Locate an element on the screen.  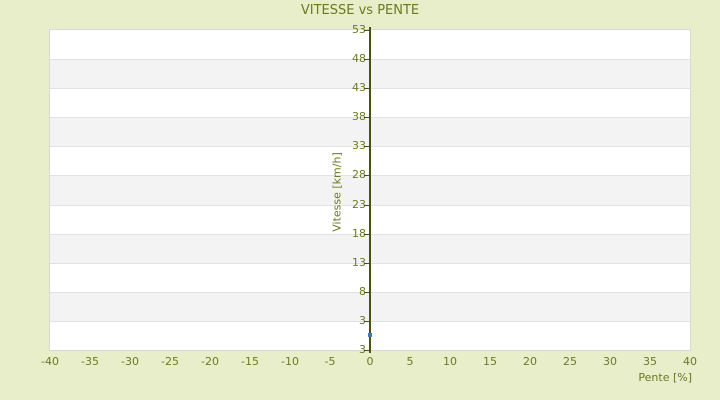
y-tick-label: 33 is located at coordinates (359, 146).